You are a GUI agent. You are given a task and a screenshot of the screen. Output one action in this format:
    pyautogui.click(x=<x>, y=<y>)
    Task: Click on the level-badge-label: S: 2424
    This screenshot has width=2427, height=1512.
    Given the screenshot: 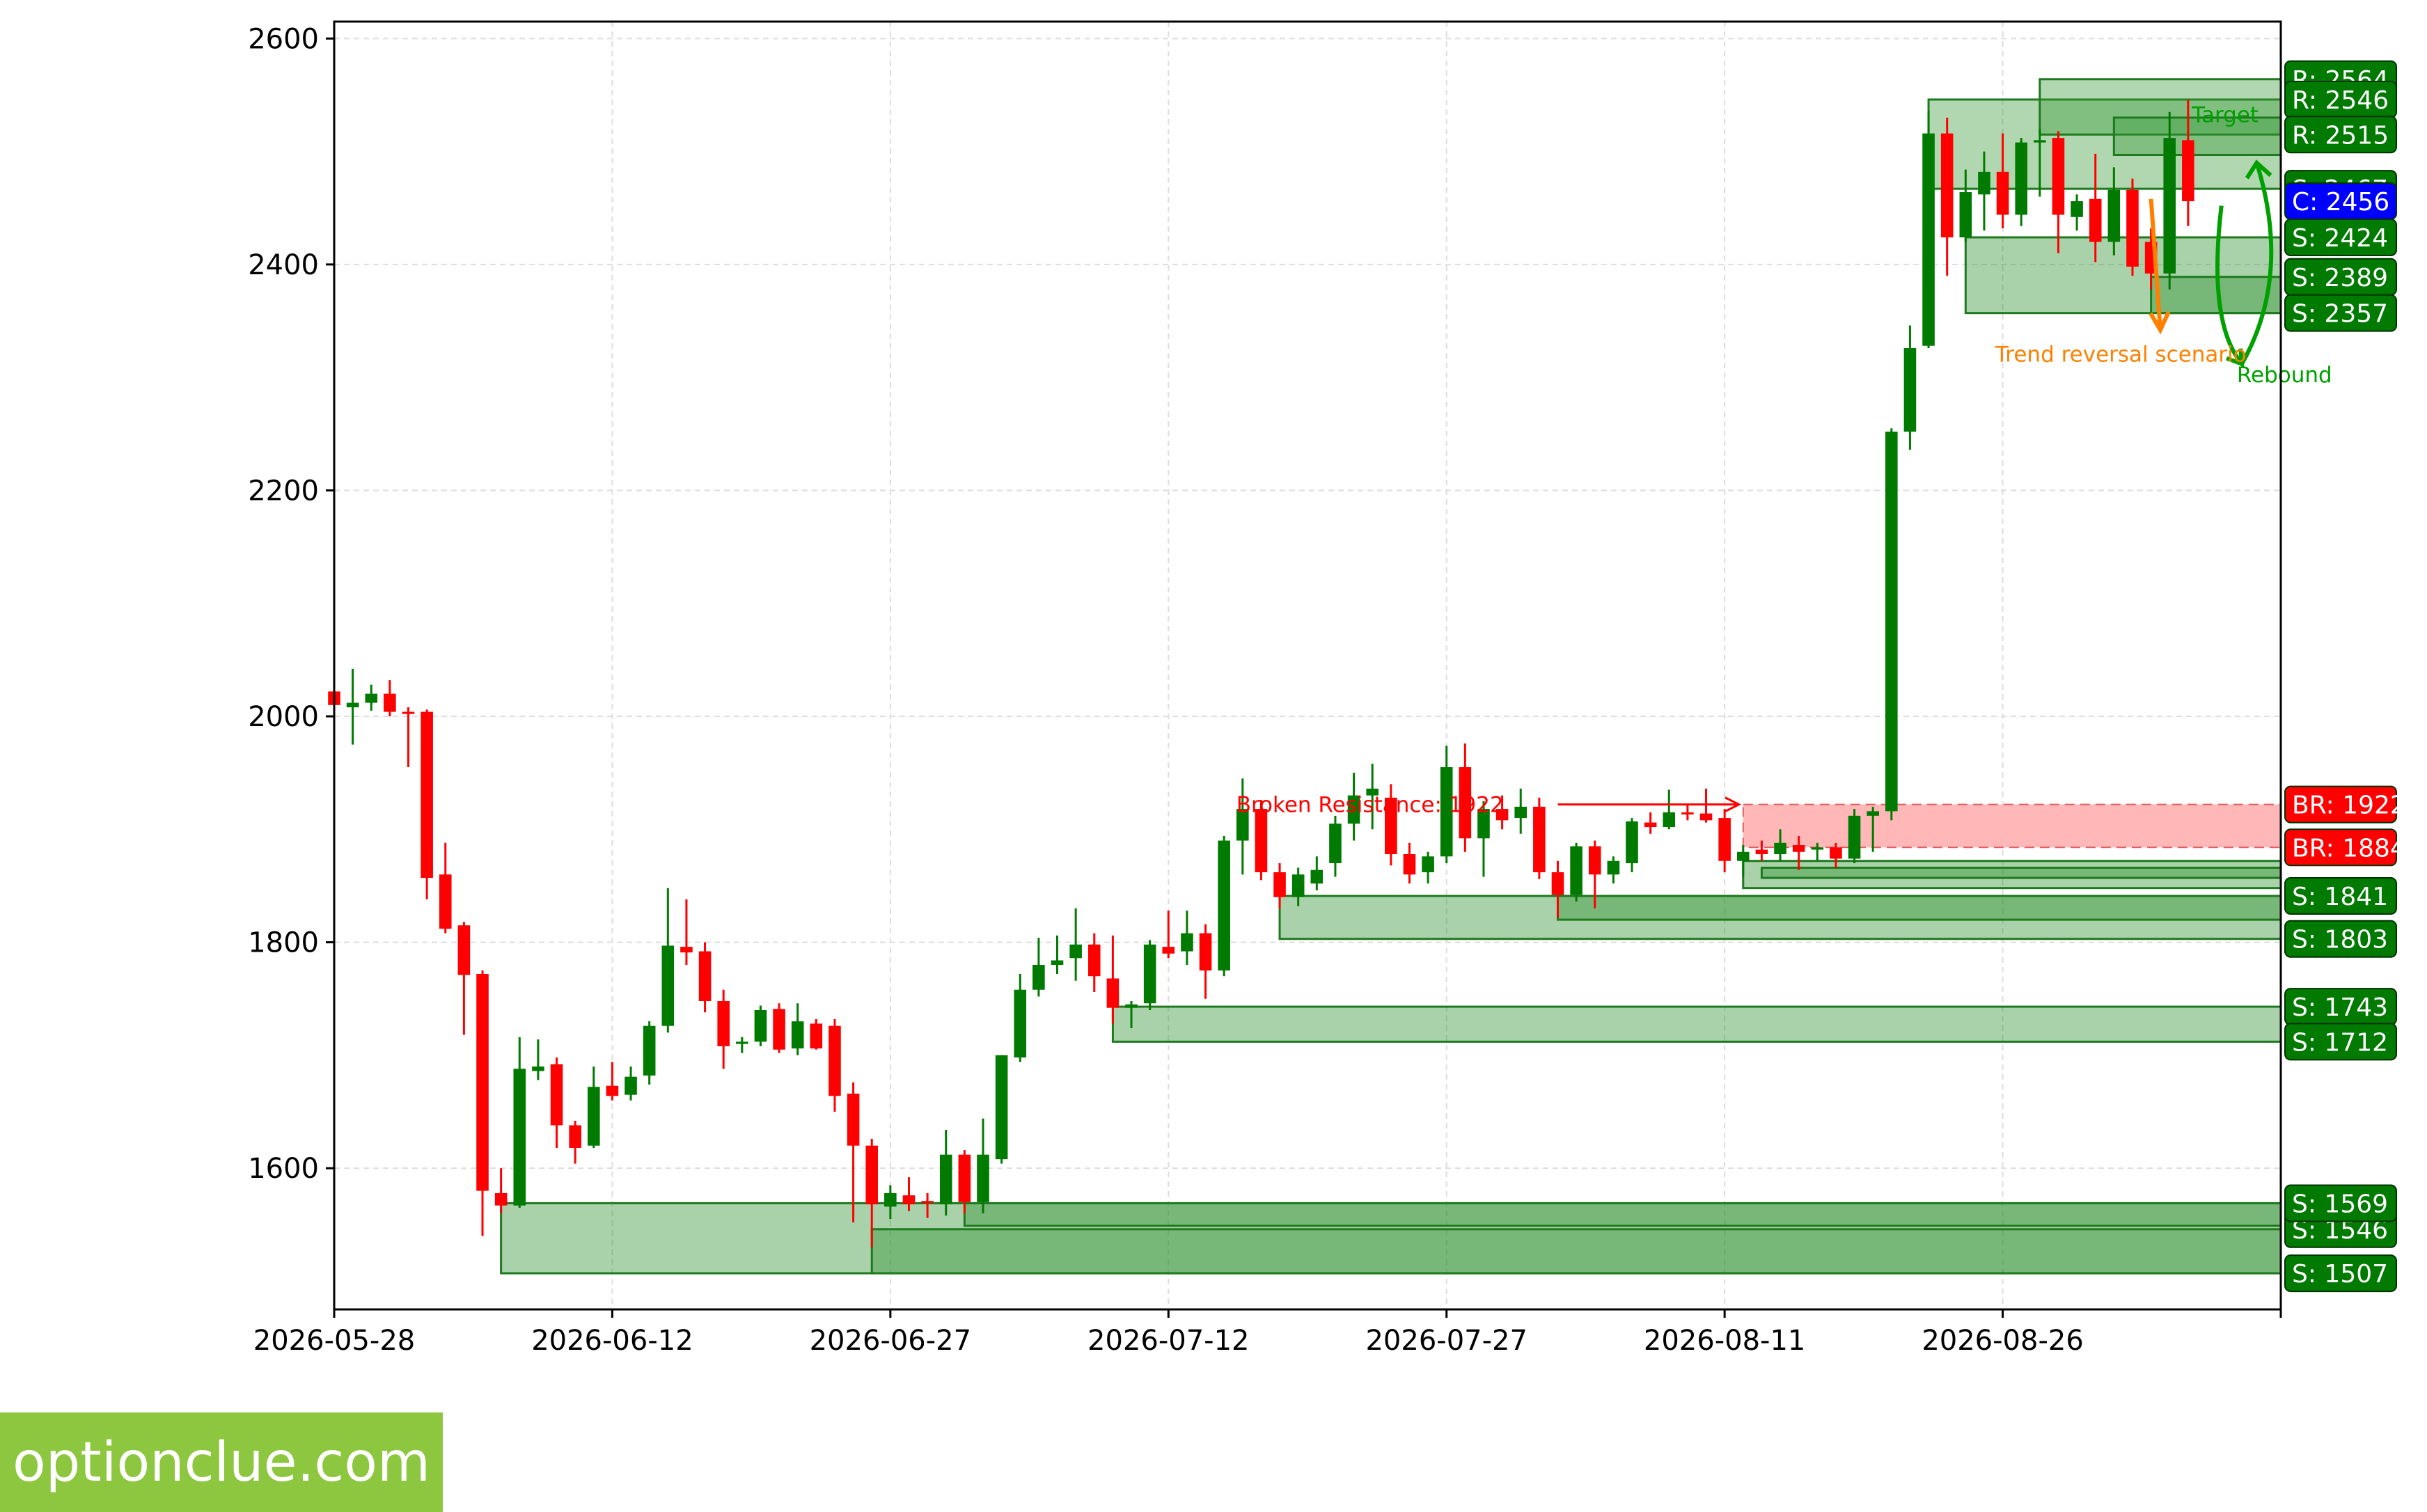 What is the action you would take?
    pyautogui.click(x=2340, y=238)
    